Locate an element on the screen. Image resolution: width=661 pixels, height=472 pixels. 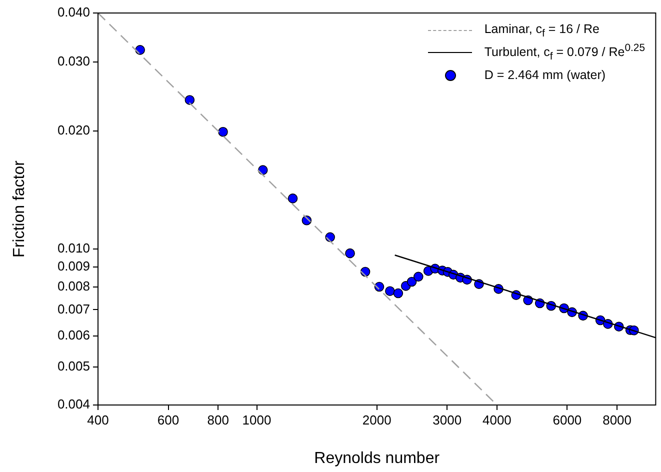
x-tick-label: 400 is located at coordinates (98, 420).